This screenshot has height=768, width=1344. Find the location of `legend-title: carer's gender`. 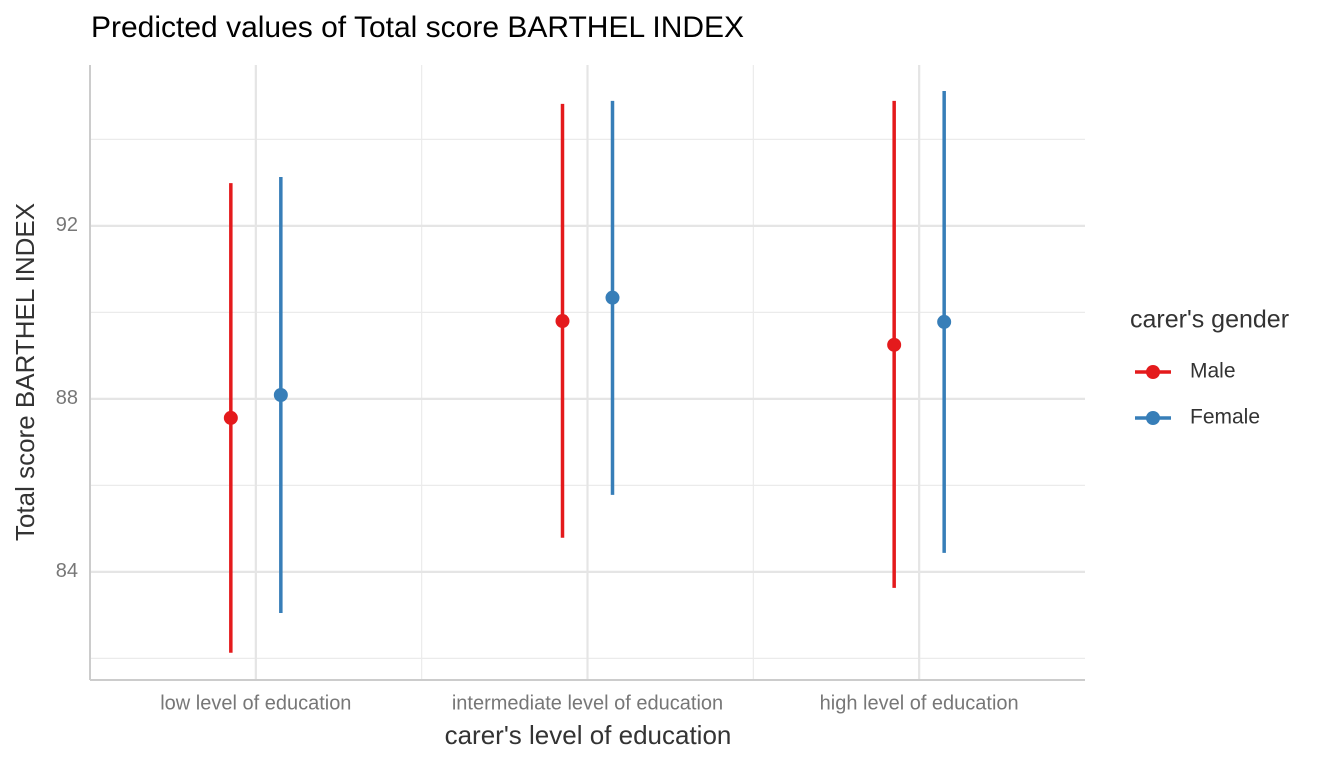

legend-title: carer's gender is located at coordinates (1209, 320).